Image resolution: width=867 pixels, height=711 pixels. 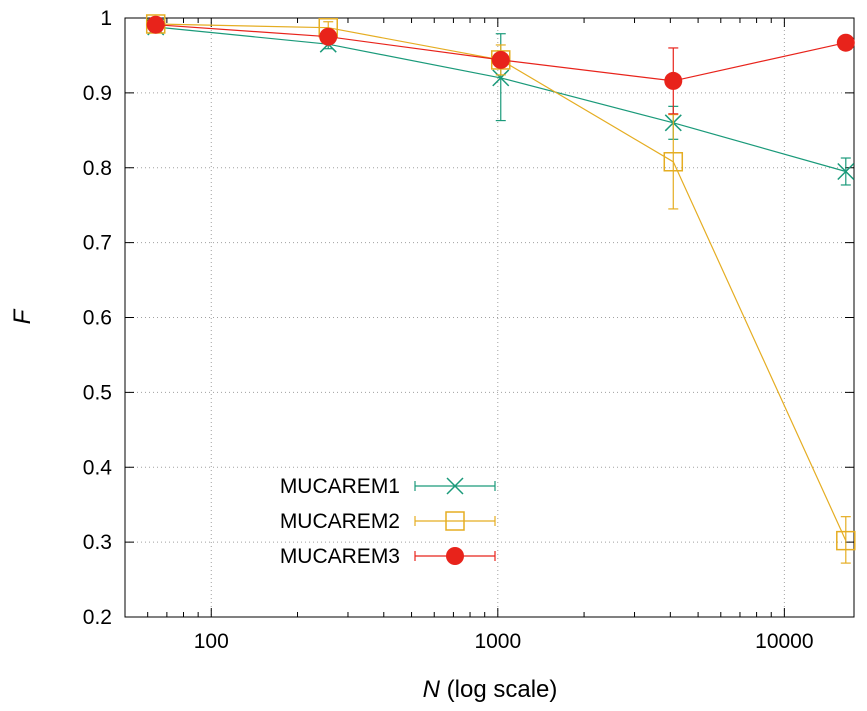 I want to click on legend-label: MUCAREM2, so click(x=340, y=521).